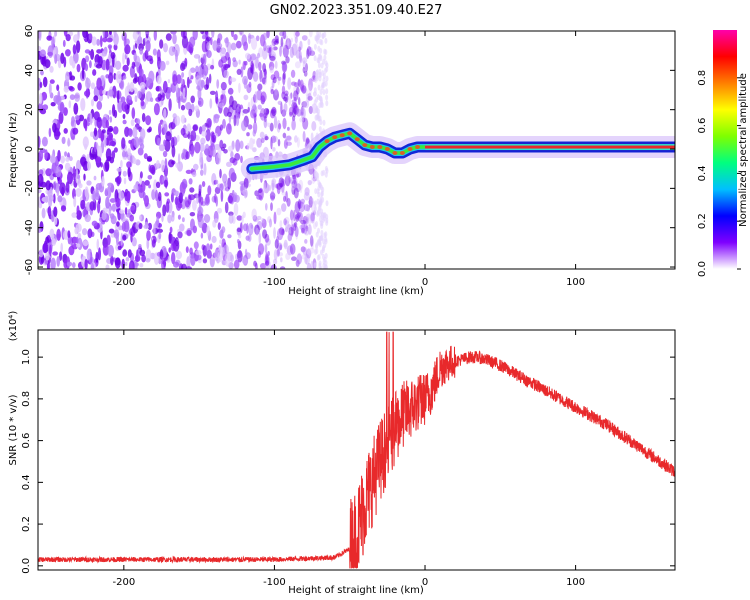 The width and height of the screenshot is (750, 600). Describe the element at coordinates (123, 582) in the screenshot. I see `x-tick-label: -200` at that location.